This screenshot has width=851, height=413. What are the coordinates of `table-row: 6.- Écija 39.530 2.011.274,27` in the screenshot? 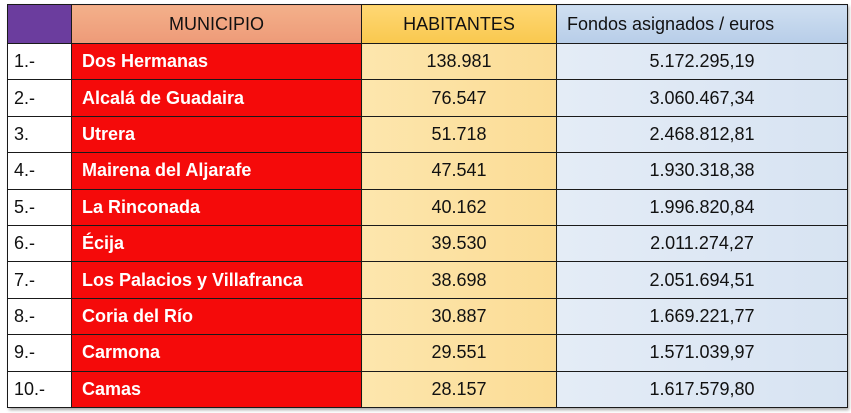 It's located at (427, 243).